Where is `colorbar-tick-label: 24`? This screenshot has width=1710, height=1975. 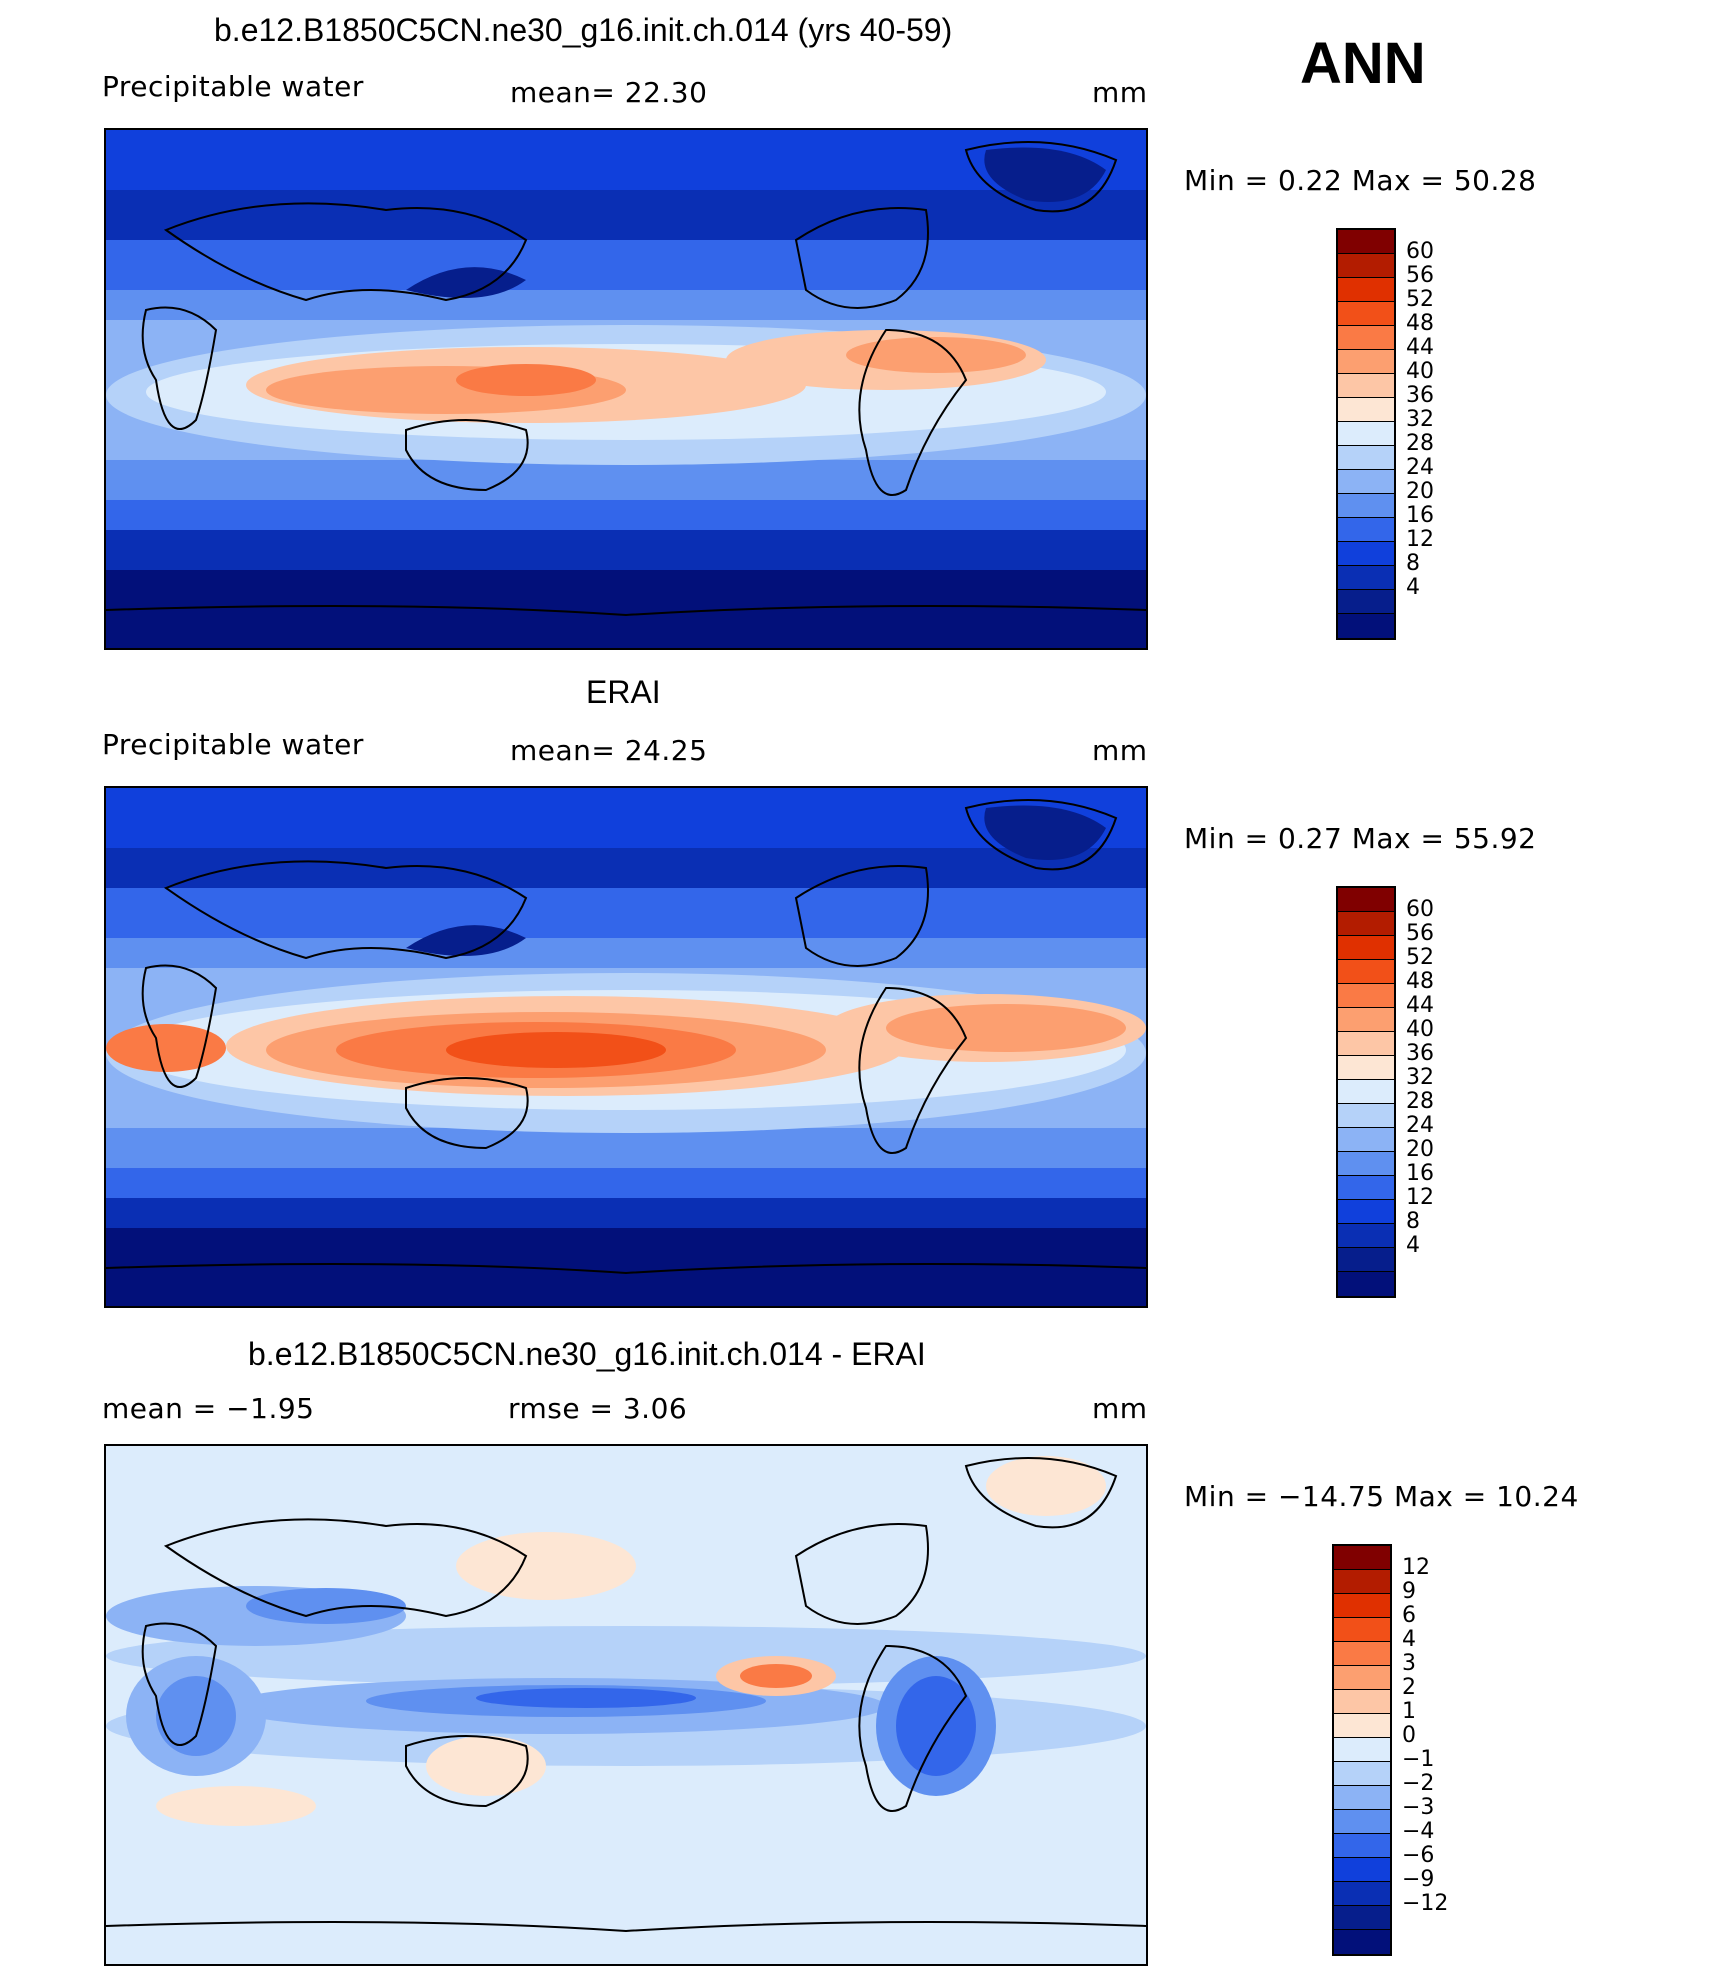
colorbar-tick-label: 24 is located at coordinates (1420, 1125).